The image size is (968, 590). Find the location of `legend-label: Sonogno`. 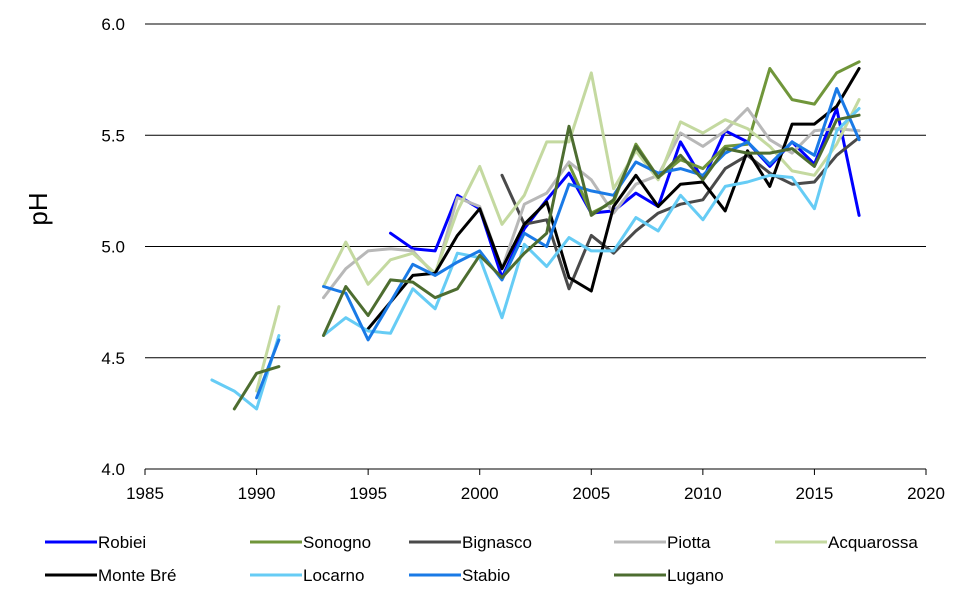

legend-label: Sonogno is located at coordinates (337, 542).